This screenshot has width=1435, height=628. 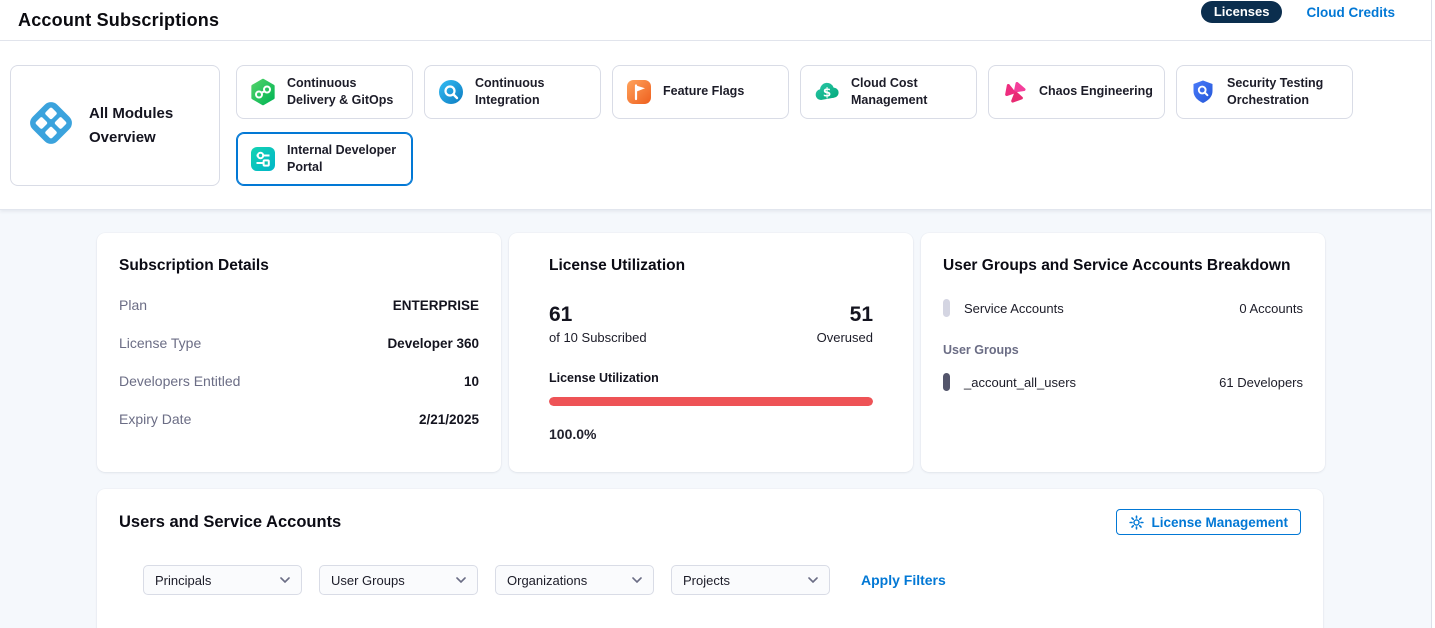 What do you see at coordinates (155, 419) in the screenshot?
I see `row-label: Expiry Date` at bounding box center [155, 419].